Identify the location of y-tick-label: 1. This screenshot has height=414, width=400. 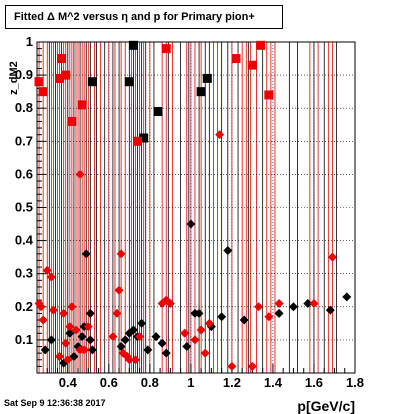
(29, 41).